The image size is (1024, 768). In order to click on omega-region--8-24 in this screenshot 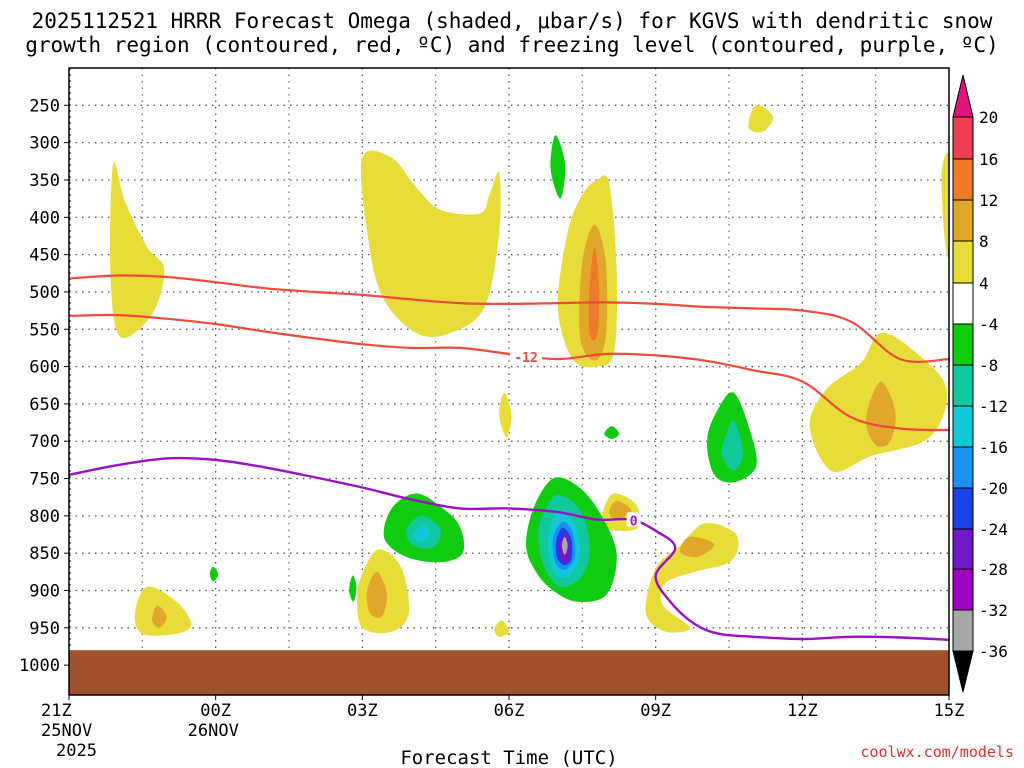, I will do `click(732, 445)`.